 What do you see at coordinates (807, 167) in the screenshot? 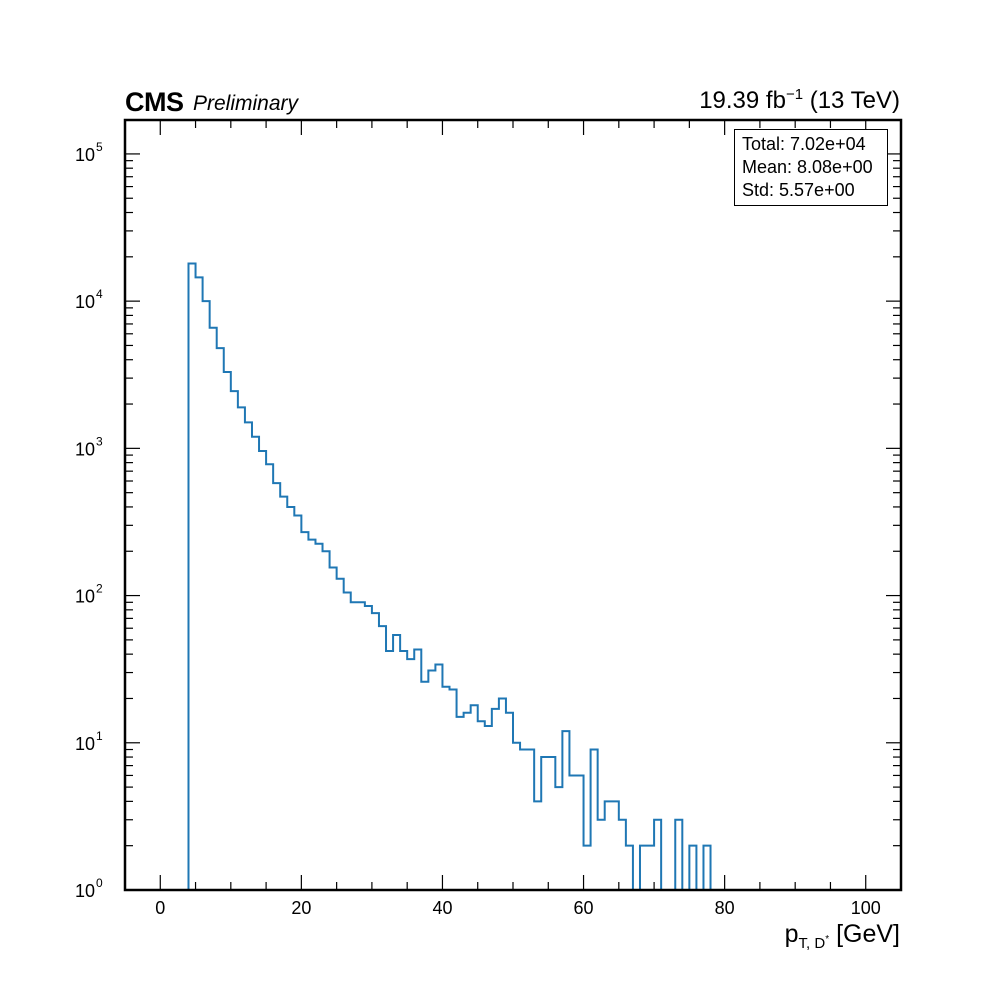
I see `stats-mean: Mean: 8.08e+00` at bounding box center [807, 167].